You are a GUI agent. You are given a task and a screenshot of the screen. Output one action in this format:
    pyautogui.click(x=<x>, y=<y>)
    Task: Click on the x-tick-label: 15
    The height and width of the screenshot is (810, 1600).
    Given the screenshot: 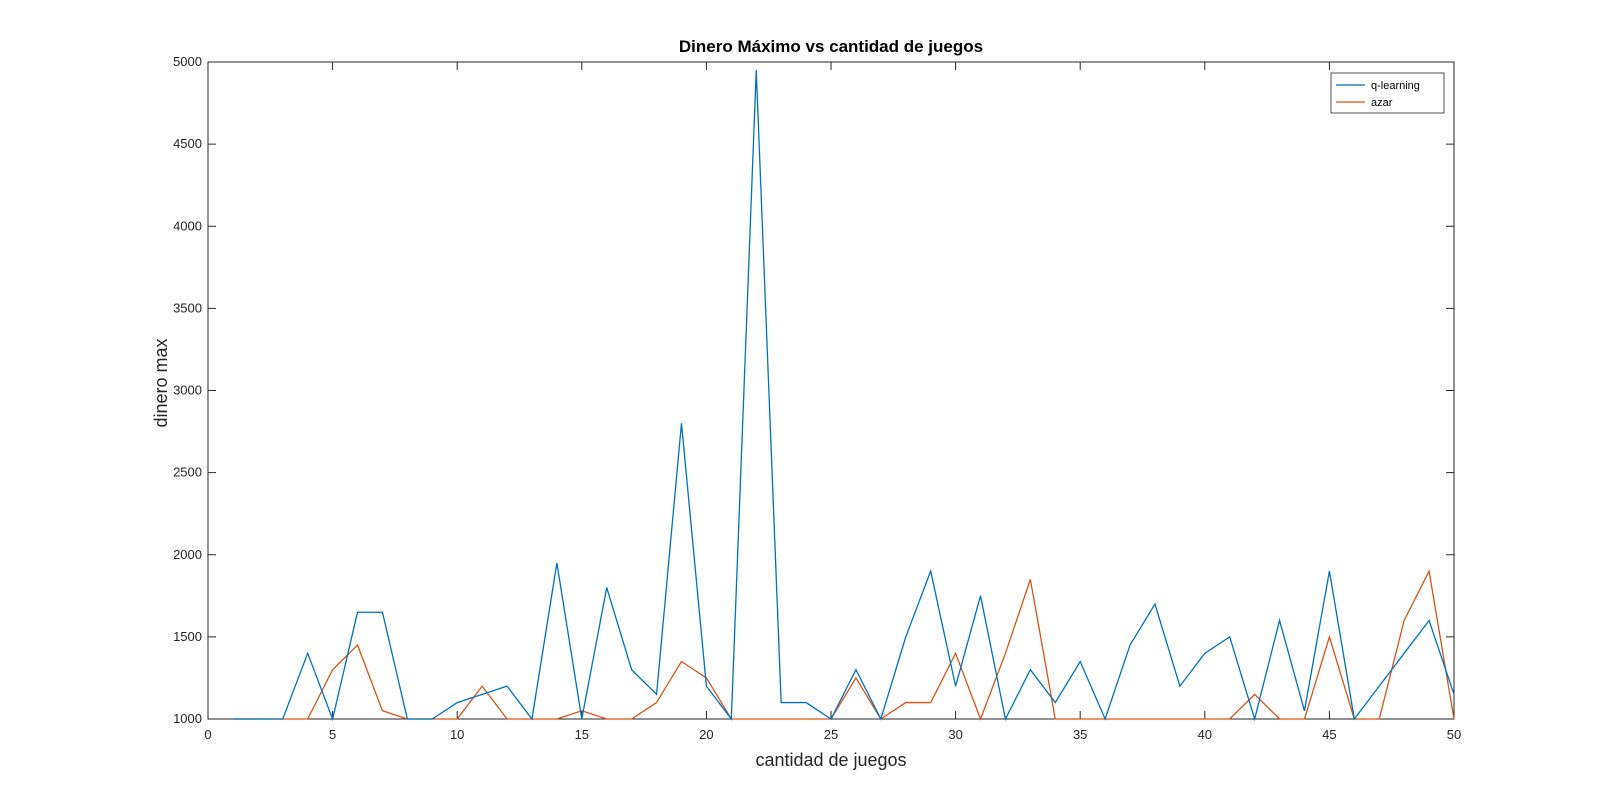 What is the action you would take?
    pyautogui.click(x=582, y=734)
    